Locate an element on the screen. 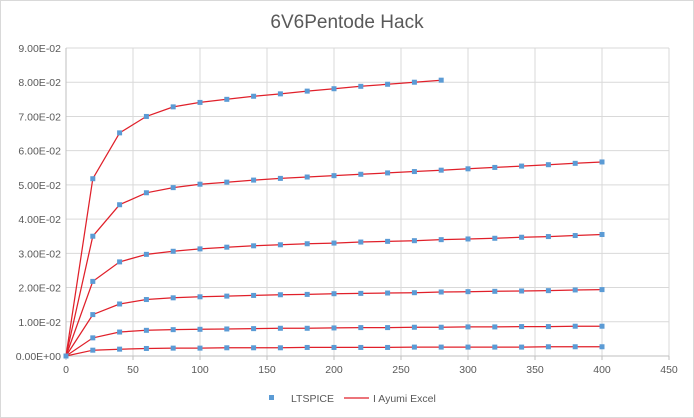 This screenshot has height=418, width=694. x-tick-label: 50 is located at coordinates (133, 370).